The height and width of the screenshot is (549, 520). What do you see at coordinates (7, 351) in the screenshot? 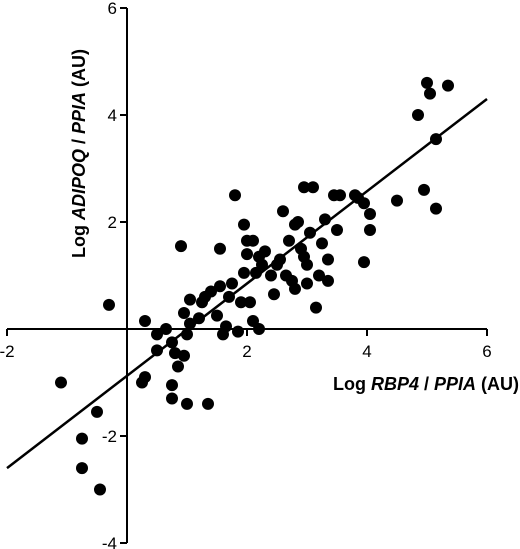
I see `x-tick-label: -2` at bounding box center [7, 351].